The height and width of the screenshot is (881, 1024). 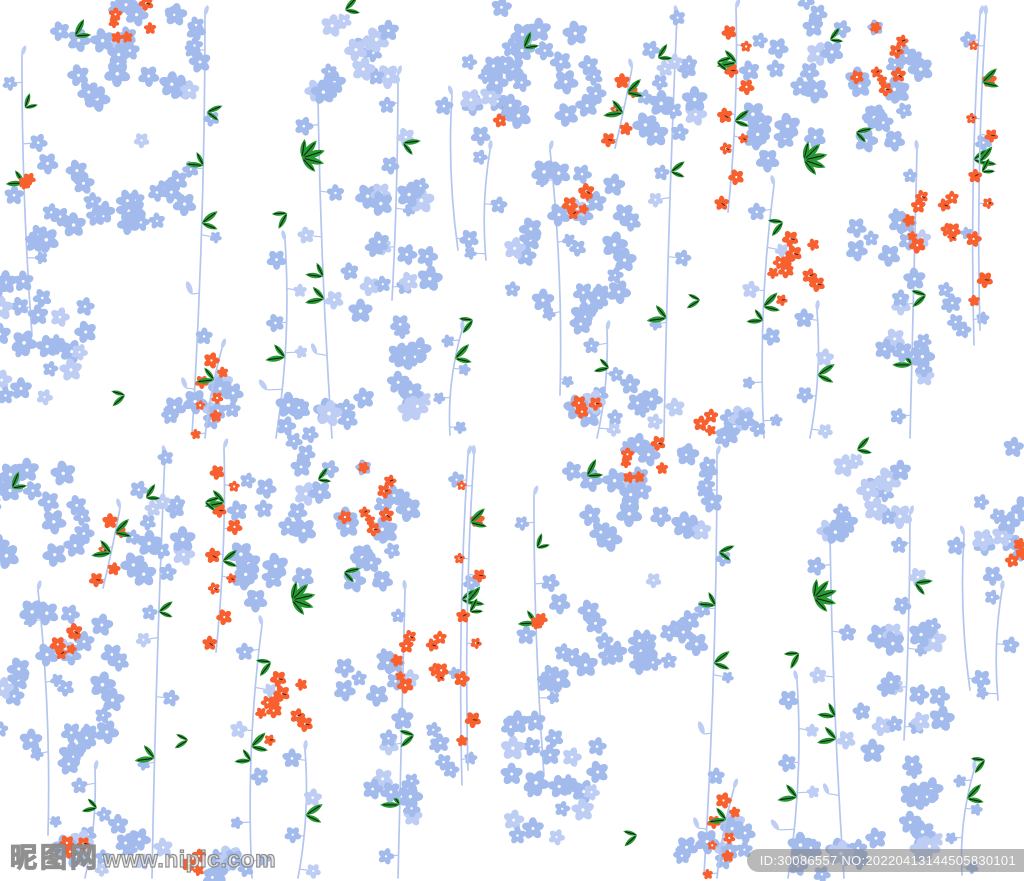 I want to click on watermark-logo-url-text: www.nipic.com, so click(x=189, y=858).